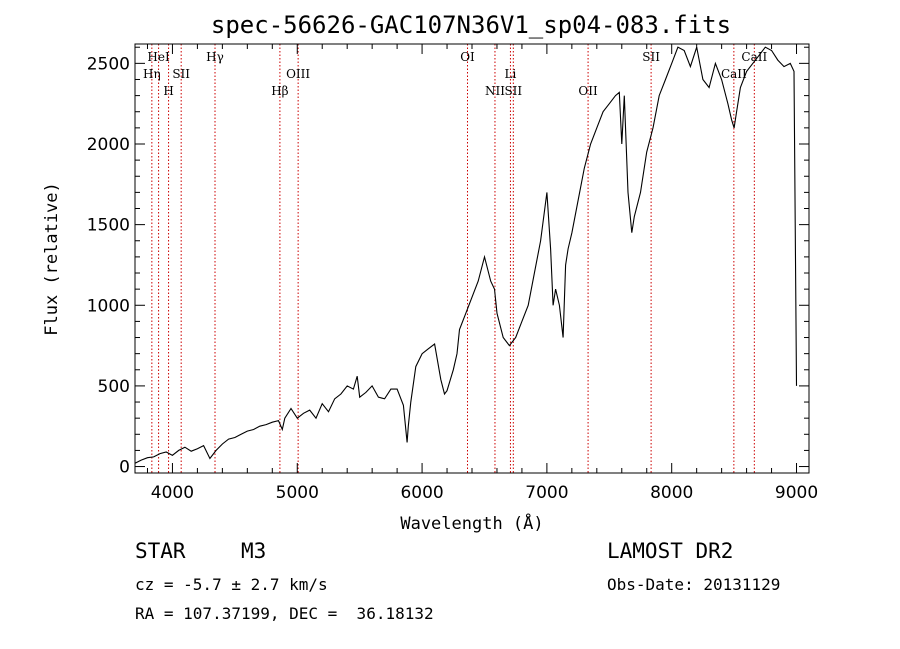  Describe the element at coordinates (511, 74) in the screenshot. I see `spectral-line-label: Li` at that location.